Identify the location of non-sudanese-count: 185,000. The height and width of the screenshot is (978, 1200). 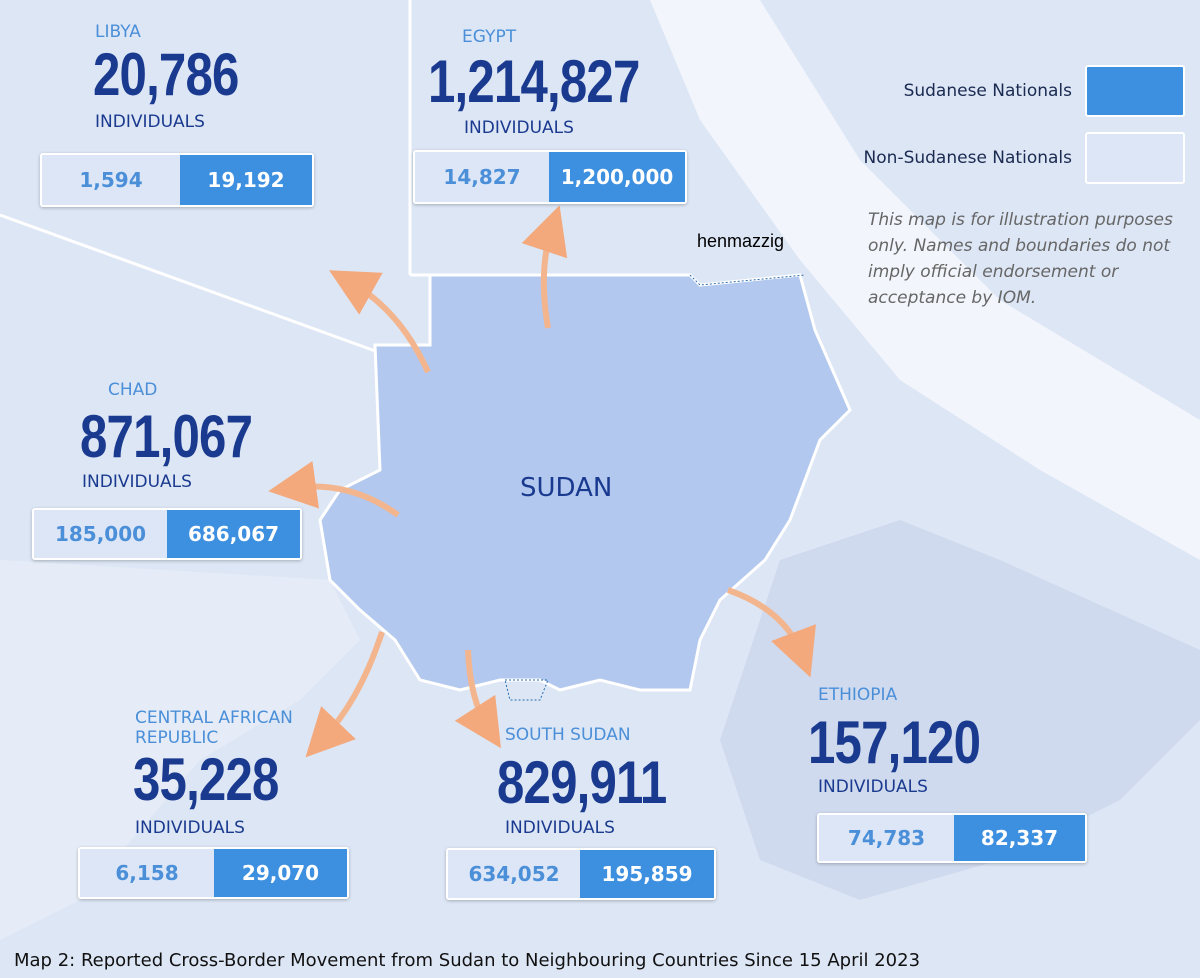
(100, 534).